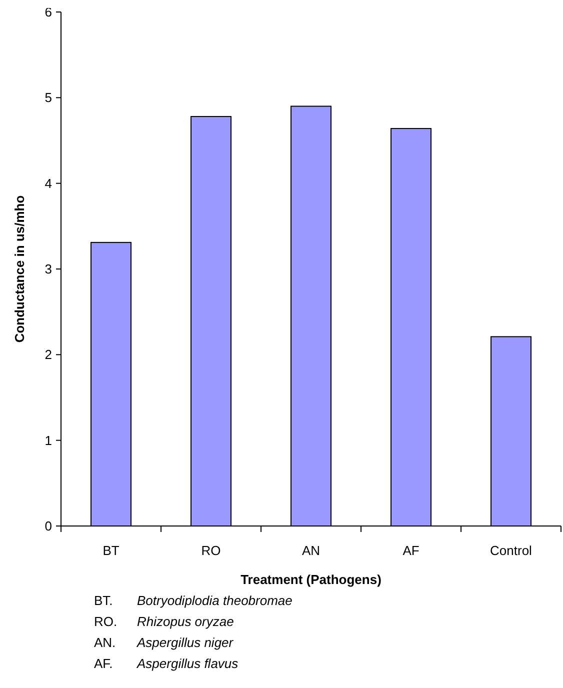 The image size is (563, 688). I want to click on x-tick-label: RO, so click(211, 550).